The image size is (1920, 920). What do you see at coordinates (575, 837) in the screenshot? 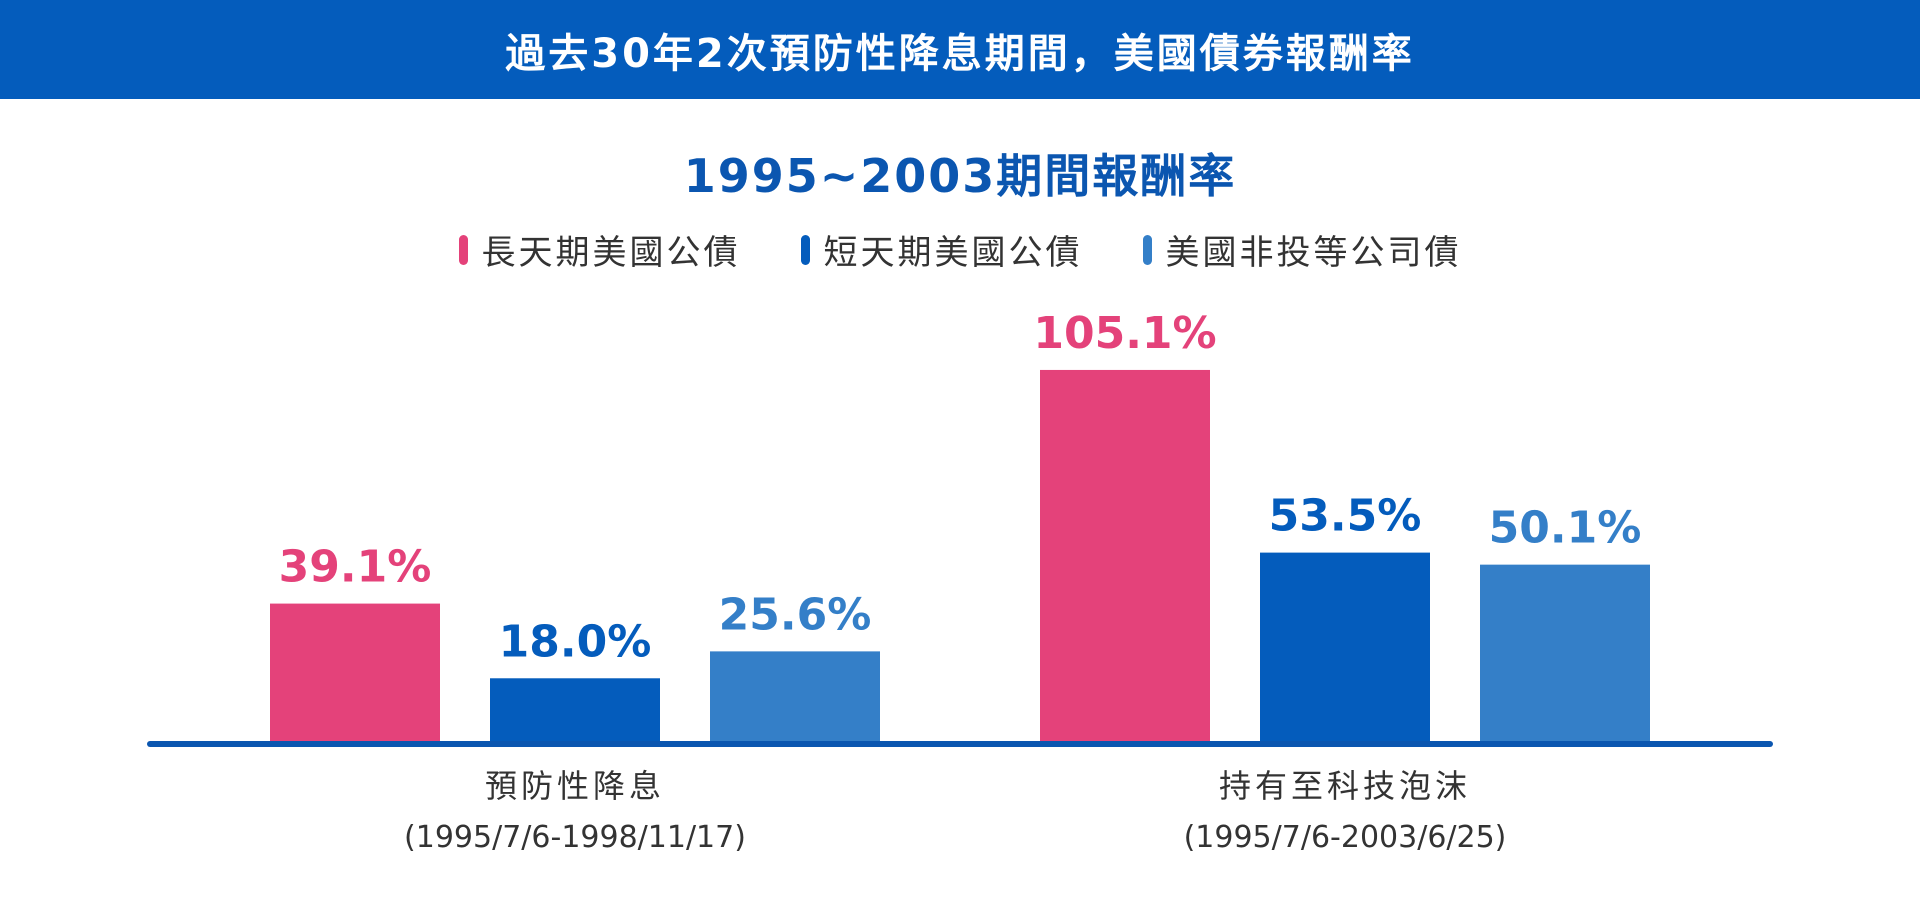
I see `category-sublabel: (1995/7/6-1998/11/17)` at bounding box center [575, 837].